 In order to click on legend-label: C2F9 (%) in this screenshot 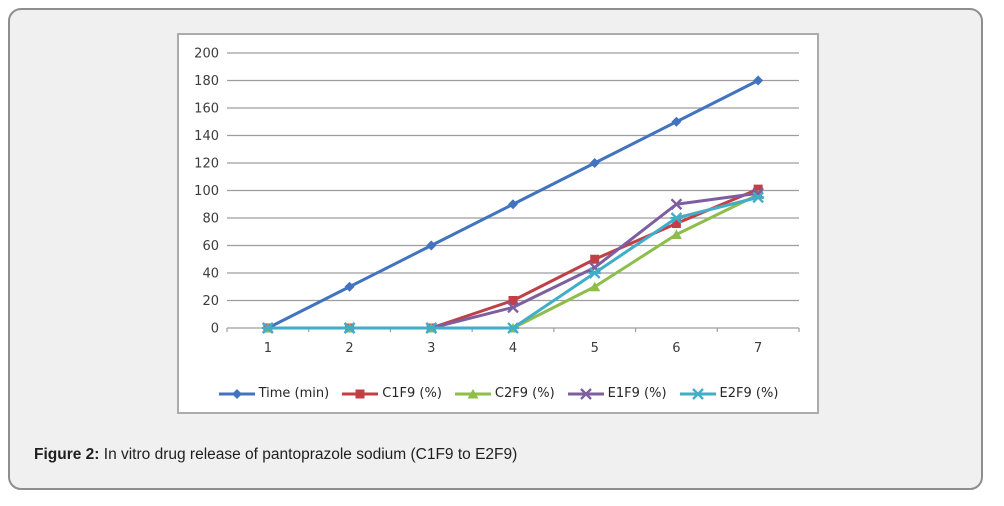, I will do `click(524, 393)`.